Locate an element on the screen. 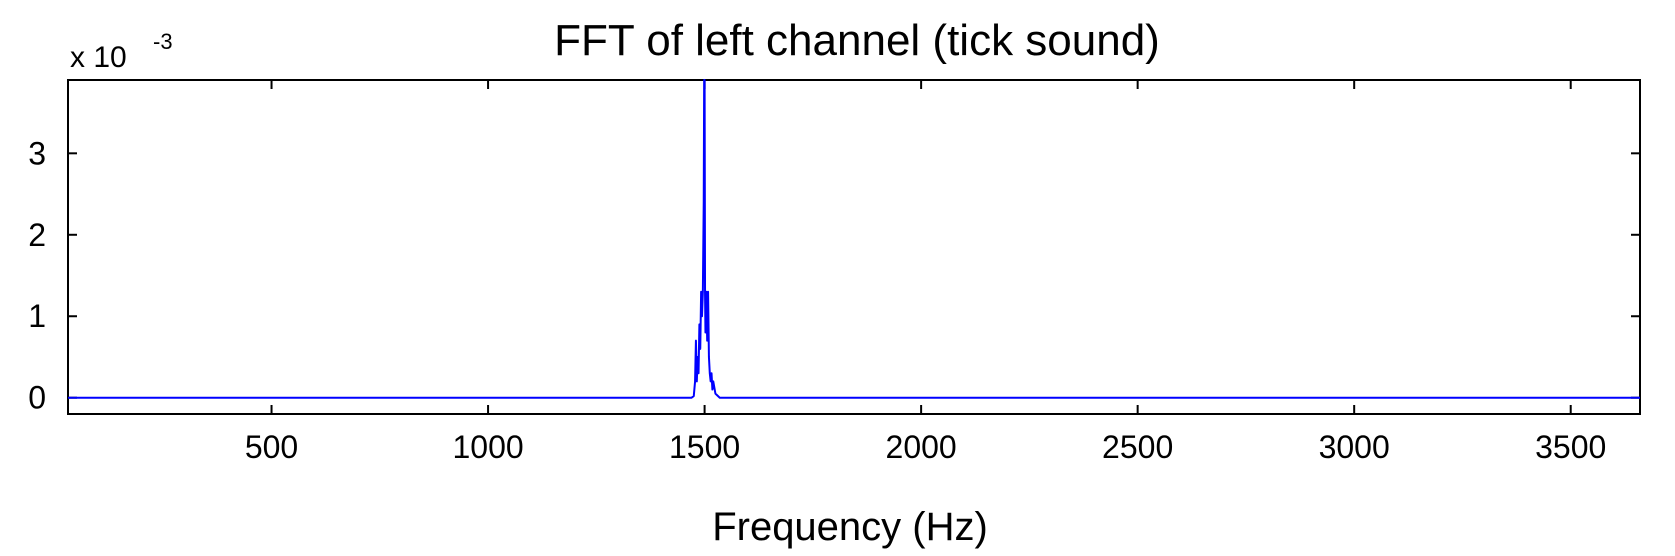  y-exponent-base: x 10 is located at coordinates (98, 57).